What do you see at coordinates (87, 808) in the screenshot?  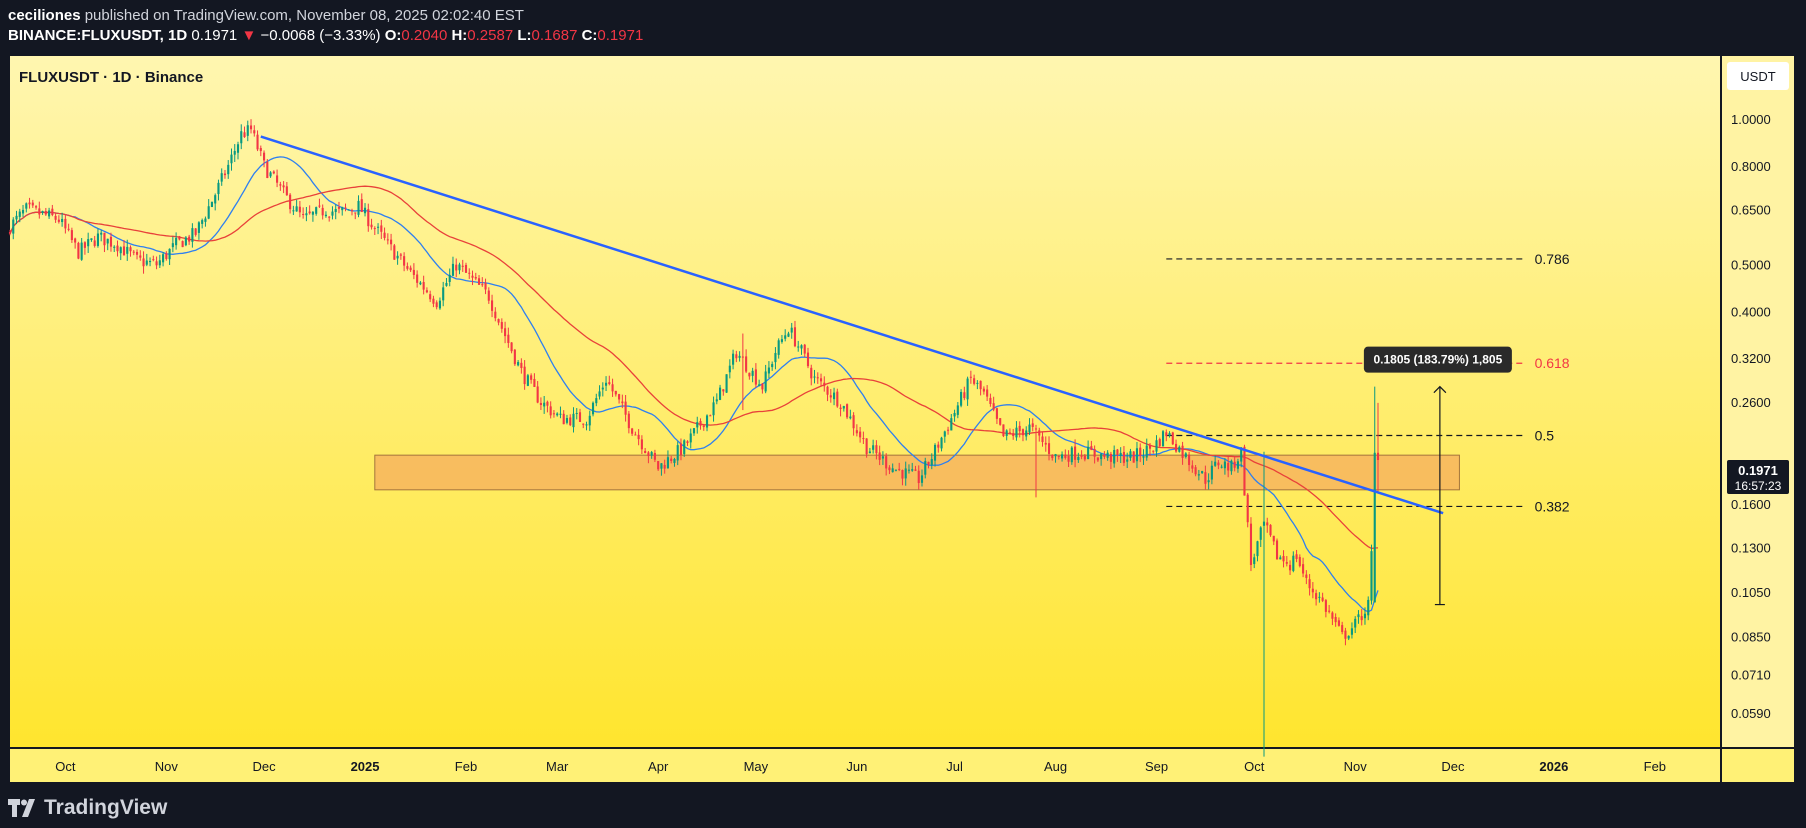 I see `tradingview-logo: TradingView` at bounding box center [87, 808].